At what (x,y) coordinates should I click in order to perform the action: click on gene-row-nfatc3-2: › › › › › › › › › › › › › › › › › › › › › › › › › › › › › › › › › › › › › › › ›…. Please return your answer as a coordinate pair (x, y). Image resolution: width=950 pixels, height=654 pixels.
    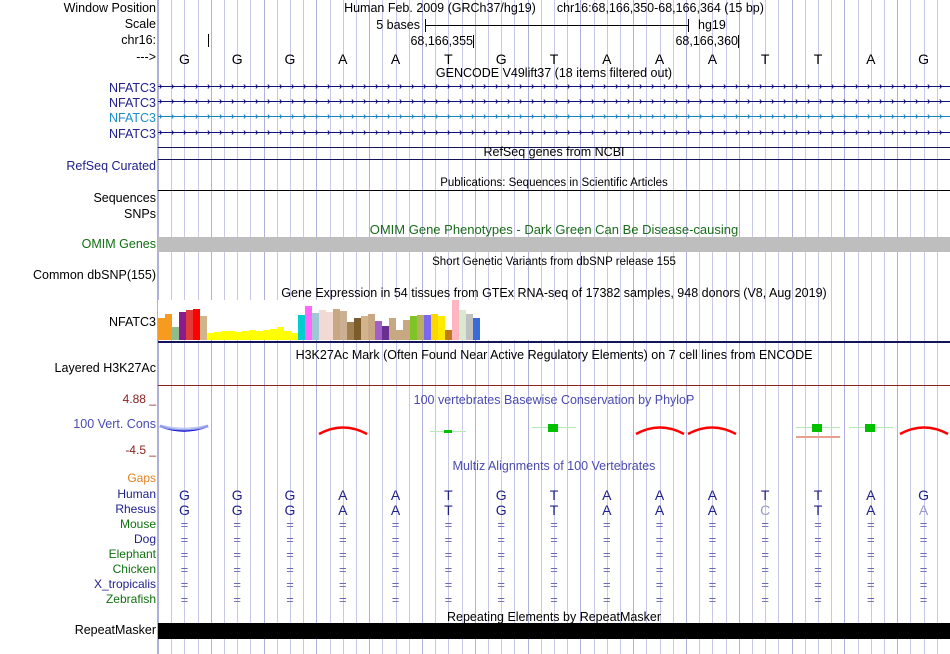
    Looking at the image, I should click on (554, 101).